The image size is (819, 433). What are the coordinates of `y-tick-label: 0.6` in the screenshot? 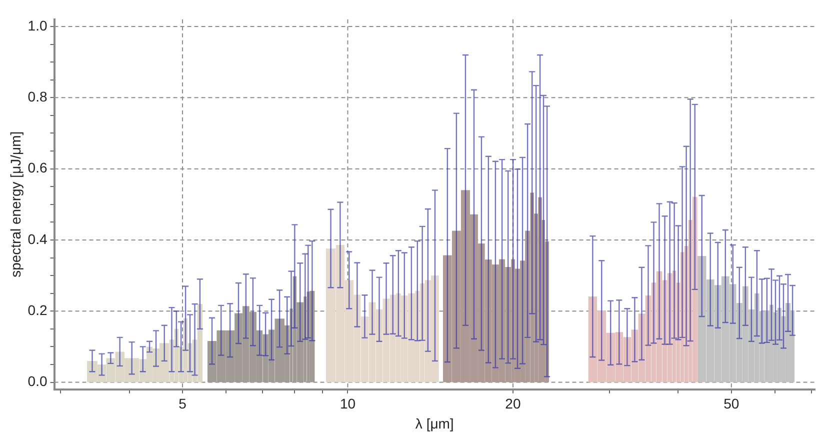 It's located at (38, 168).